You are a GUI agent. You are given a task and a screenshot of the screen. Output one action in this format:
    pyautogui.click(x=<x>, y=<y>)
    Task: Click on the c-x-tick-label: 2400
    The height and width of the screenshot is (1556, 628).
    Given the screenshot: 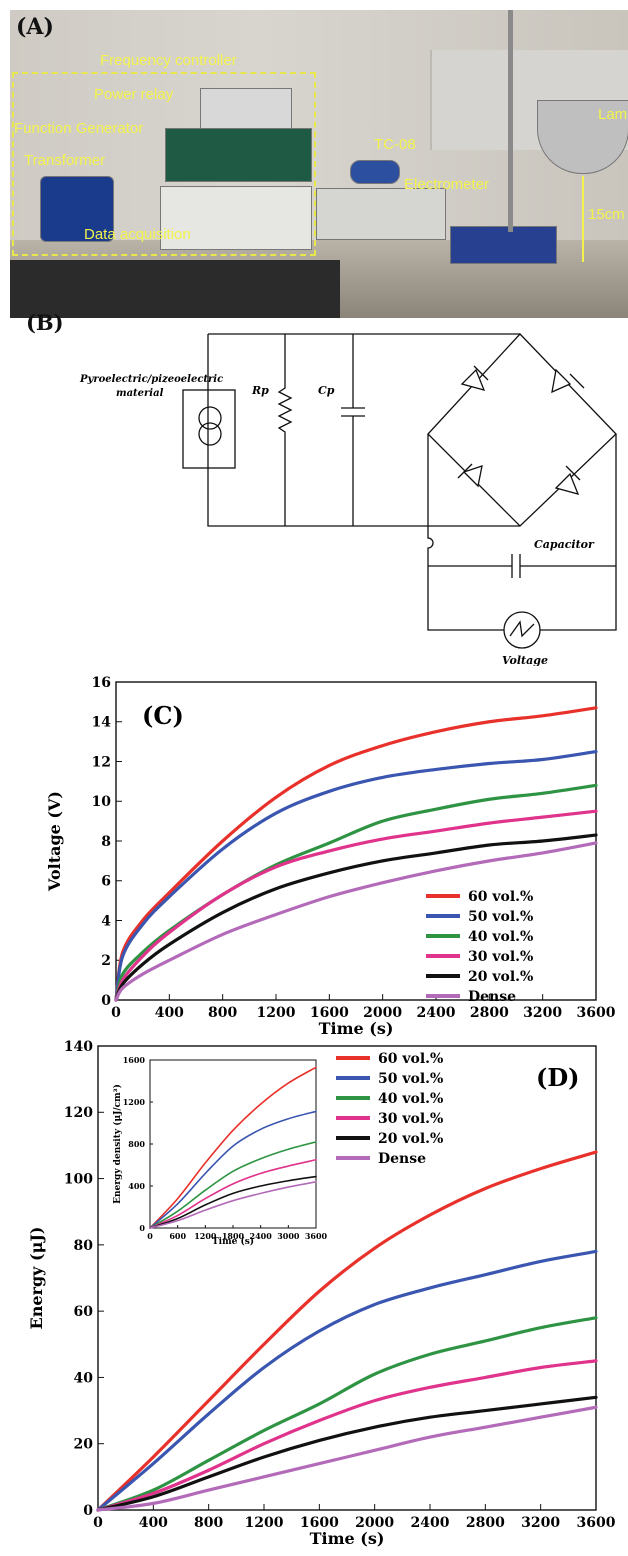 What is the action you would take?
    pyautogui.click(x=436, y=1013)
    